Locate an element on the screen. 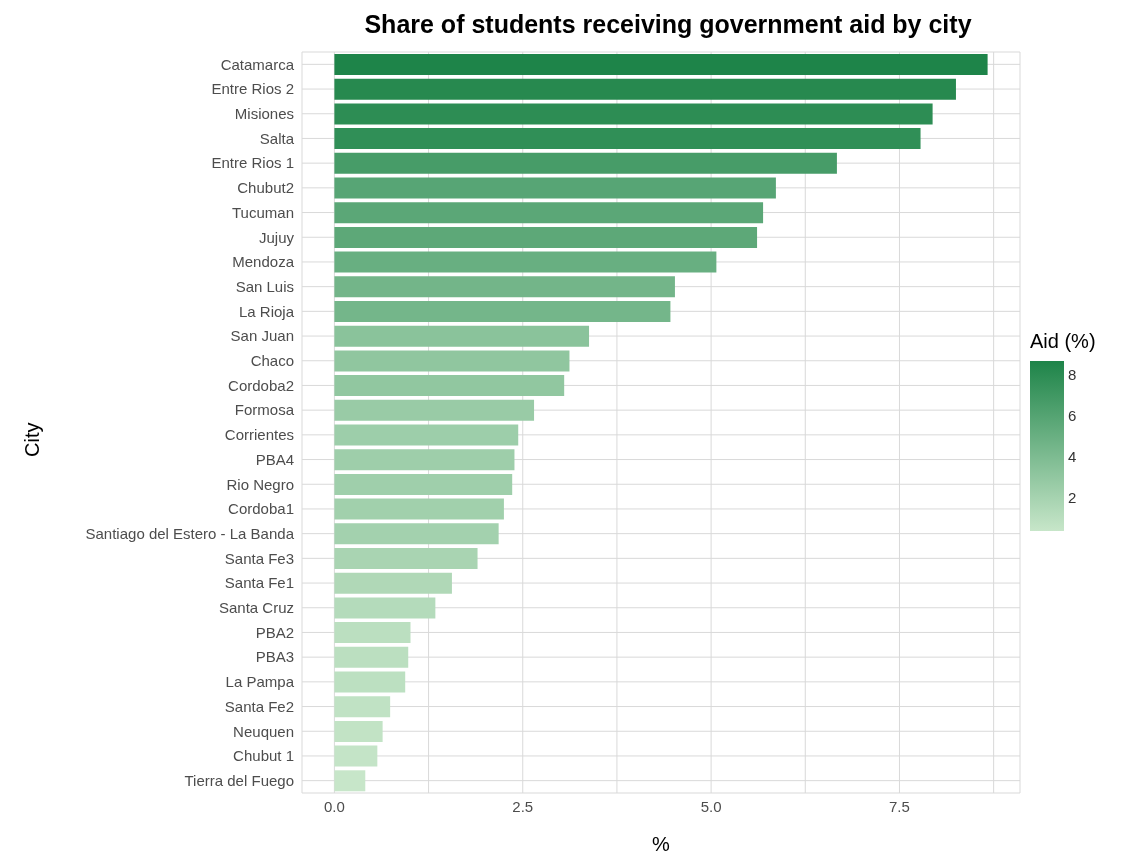 This screenshot has height=861, width=1144. y-tick-label: San Luis is located at coordinates (264, 286).